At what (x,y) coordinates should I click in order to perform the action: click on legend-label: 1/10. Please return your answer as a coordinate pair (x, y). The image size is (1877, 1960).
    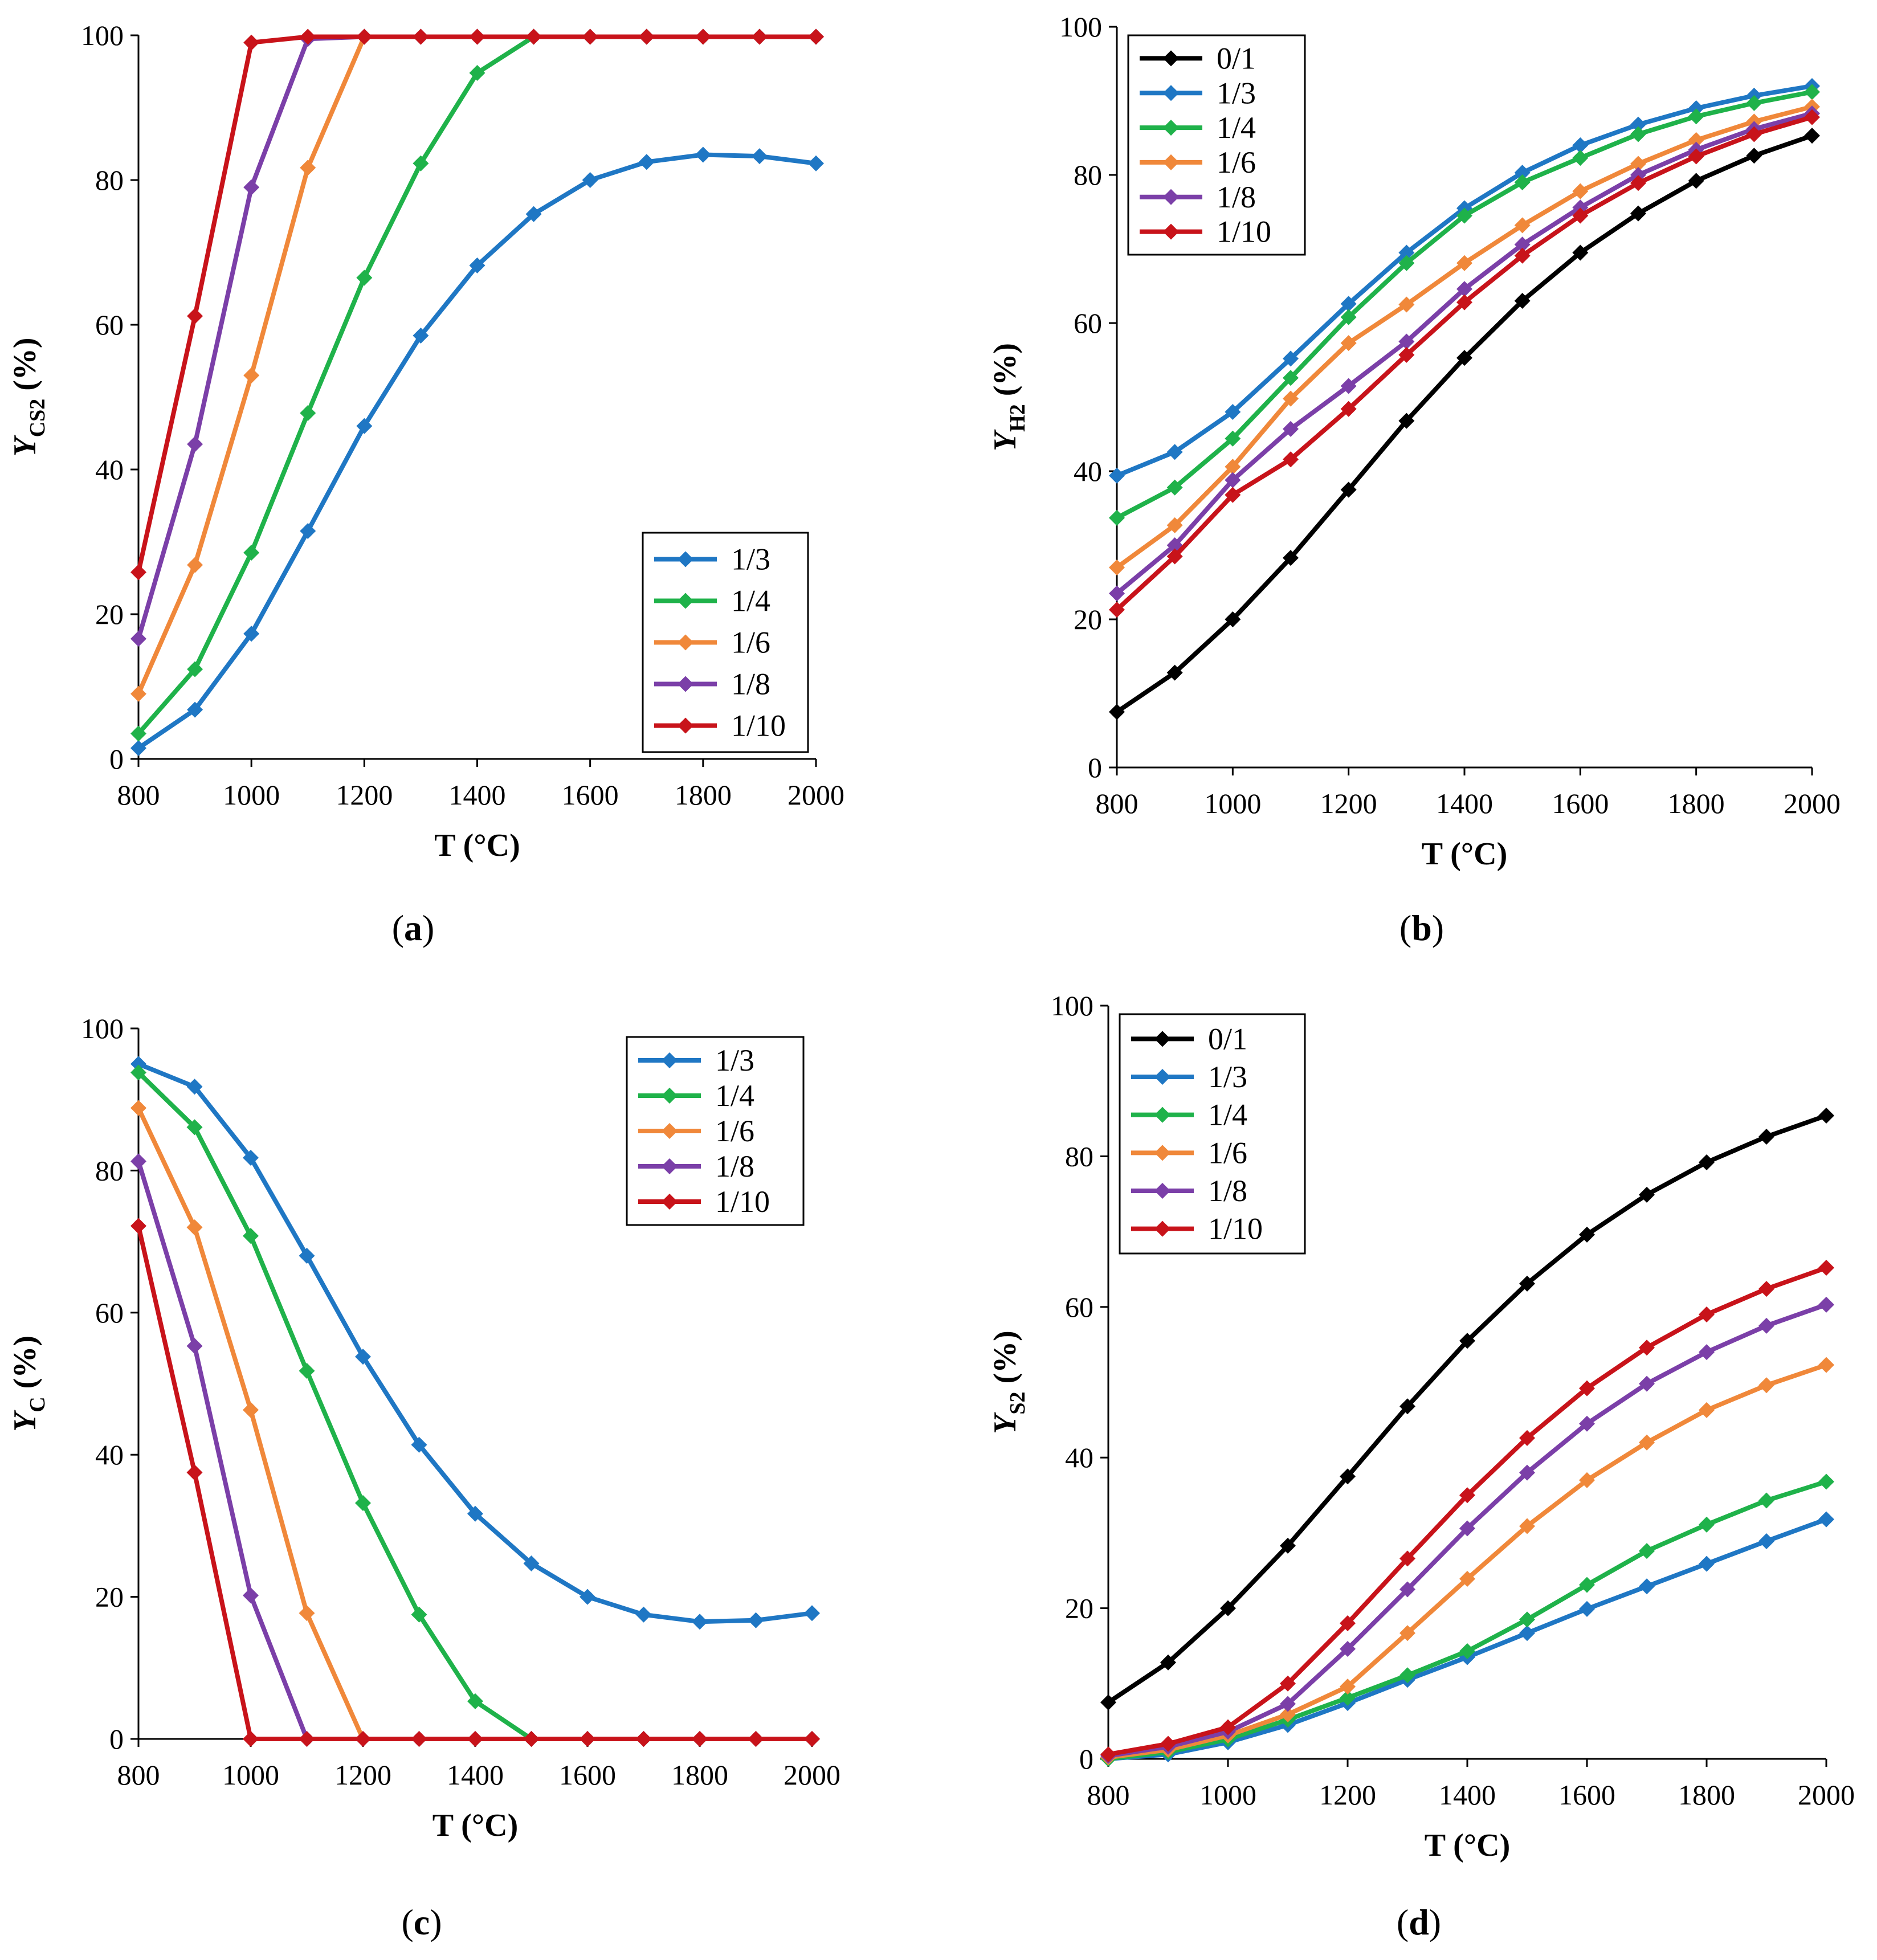
    Looking at the image, I should click on (758, 726).